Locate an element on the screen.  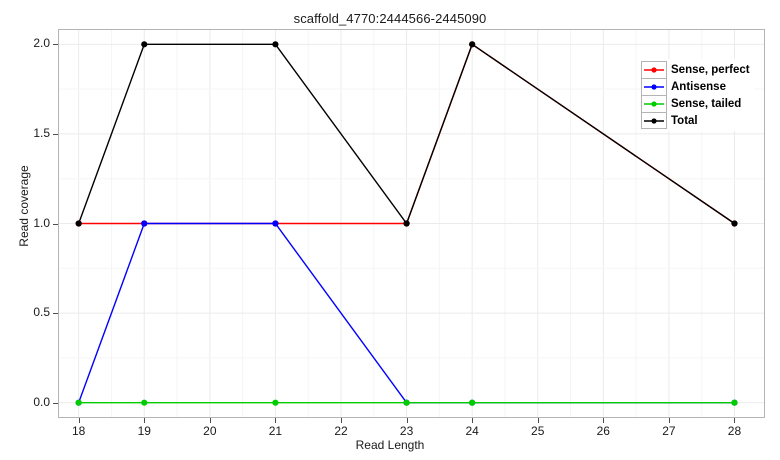
y-tick-label: 2.0 is located at coordinates (41, 43).